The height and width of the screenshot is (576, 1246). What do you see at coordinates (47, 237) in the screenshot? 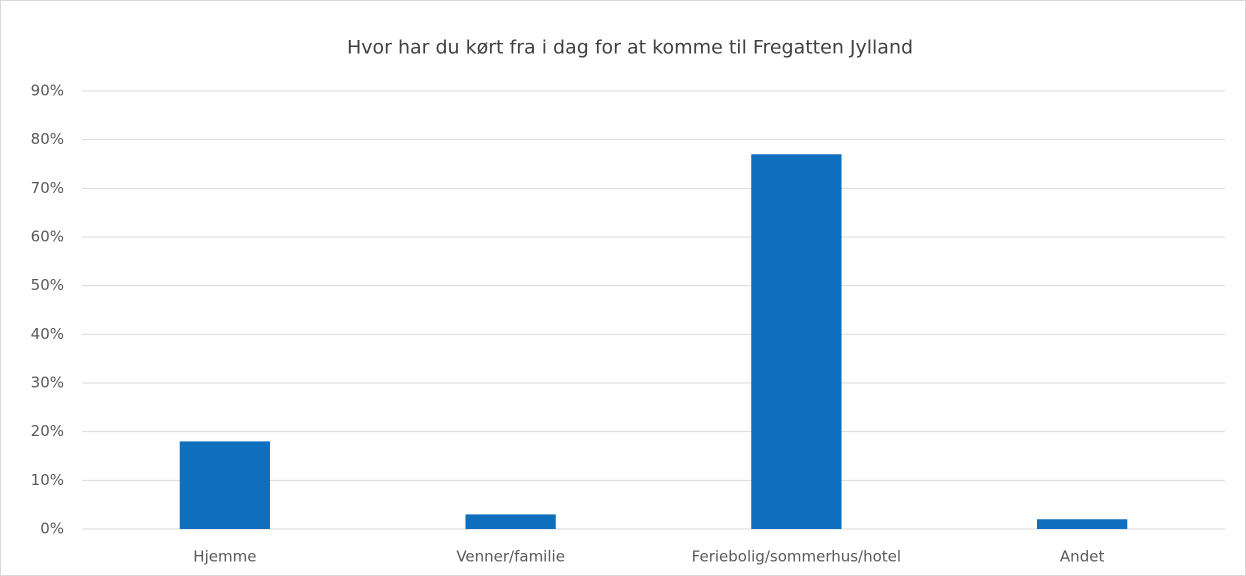
I see `y-tick-label: 60%` at bounding box center [47, 237].